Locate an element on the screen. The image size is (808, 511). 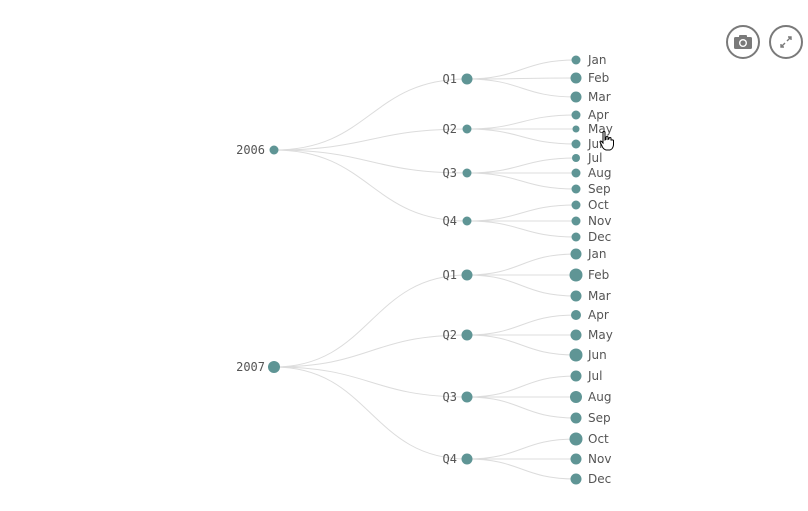
year-label: 2007 is located at coordinates (250, 367).